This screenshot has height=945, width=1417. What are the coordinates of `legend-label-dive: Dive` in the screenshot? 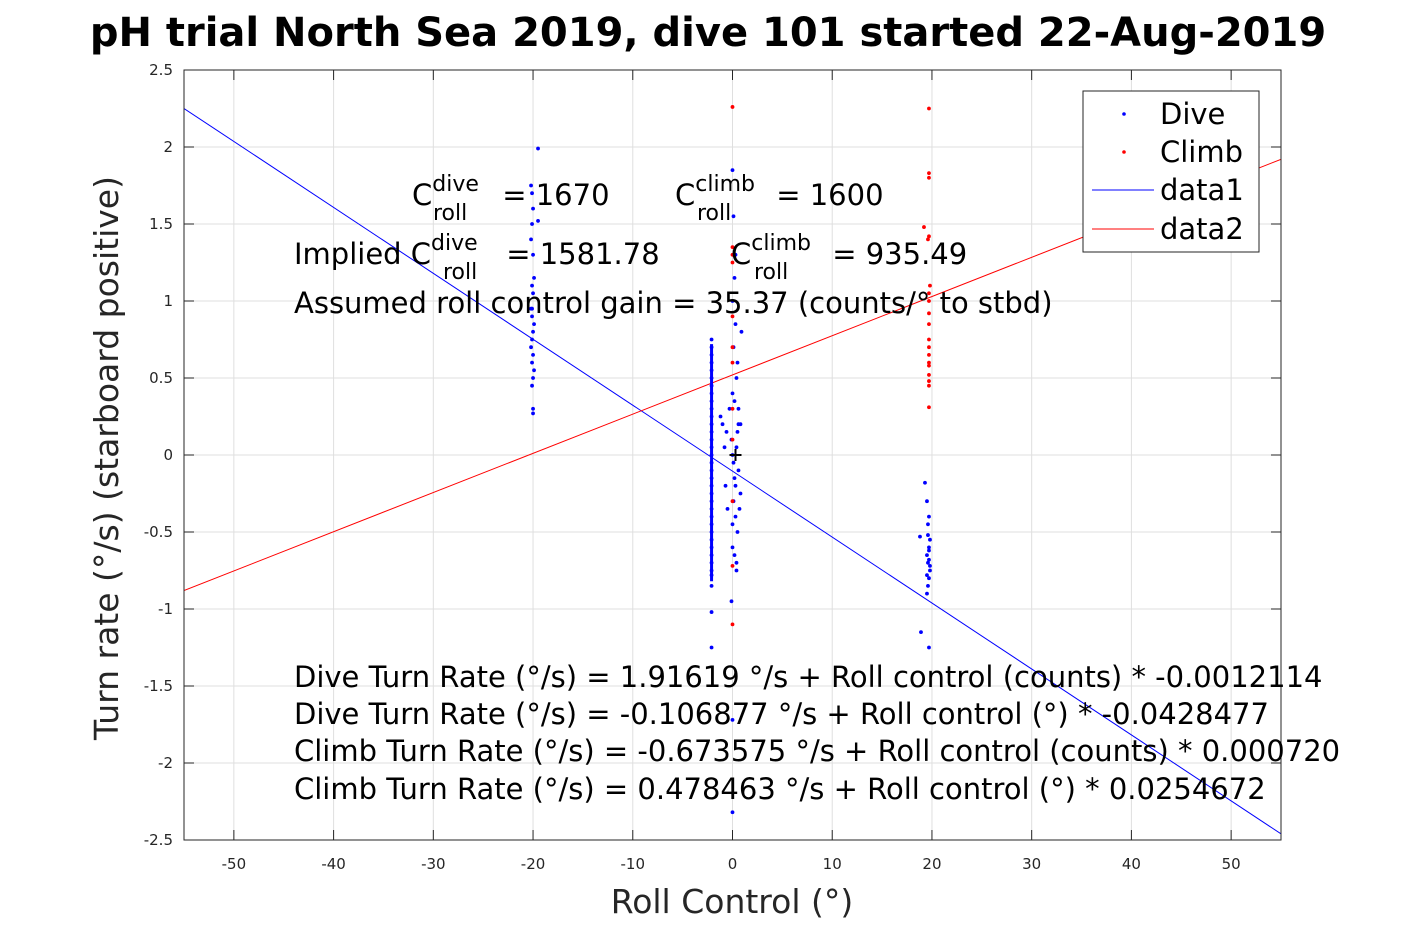 It's located at (1192, 114).